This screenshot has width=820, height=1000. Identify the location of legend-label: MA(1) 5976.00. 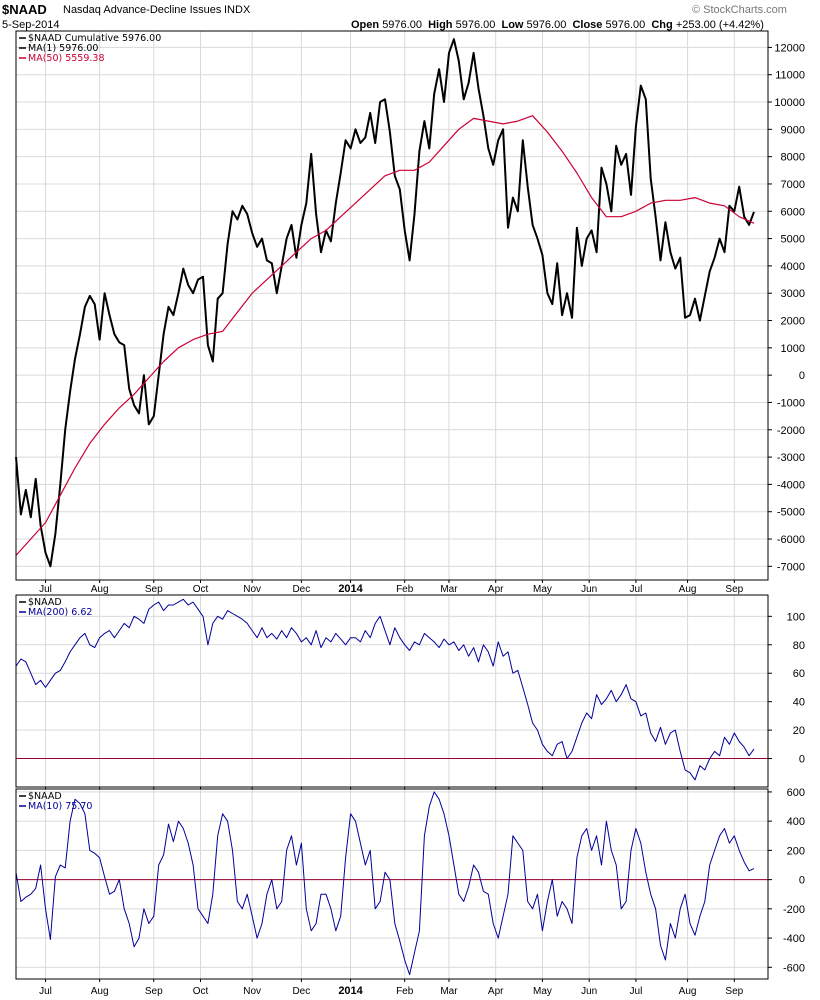
(63, 48).